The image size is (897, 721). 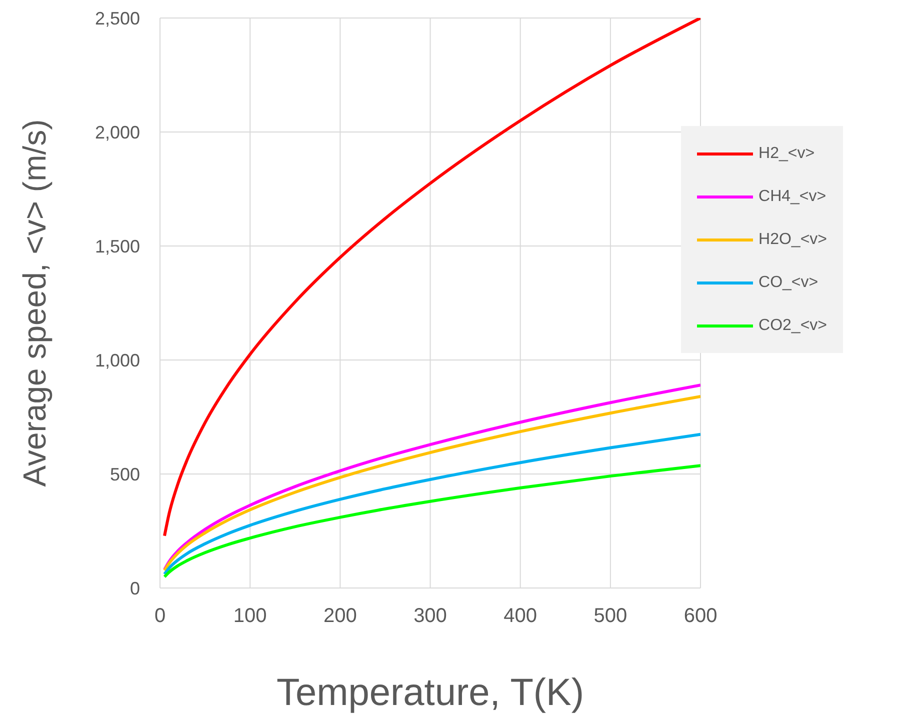 I want to click on x-tick-label: 300, so click(x=430, y=616).